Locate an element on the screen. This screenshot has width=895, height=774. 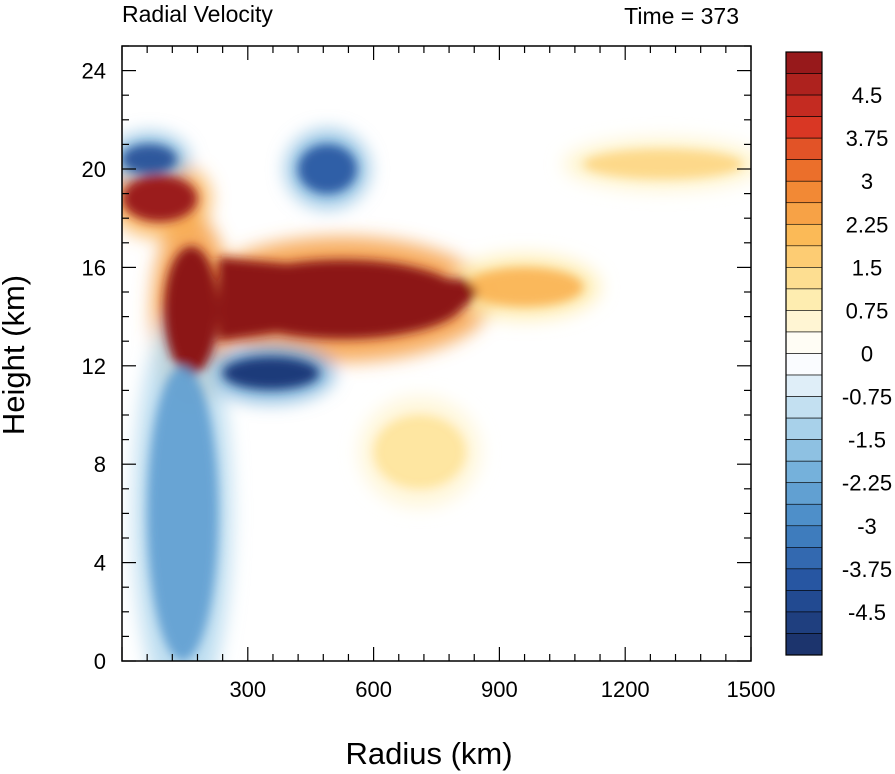
y-tick-label: 24 is located at coordinates (94, 71).